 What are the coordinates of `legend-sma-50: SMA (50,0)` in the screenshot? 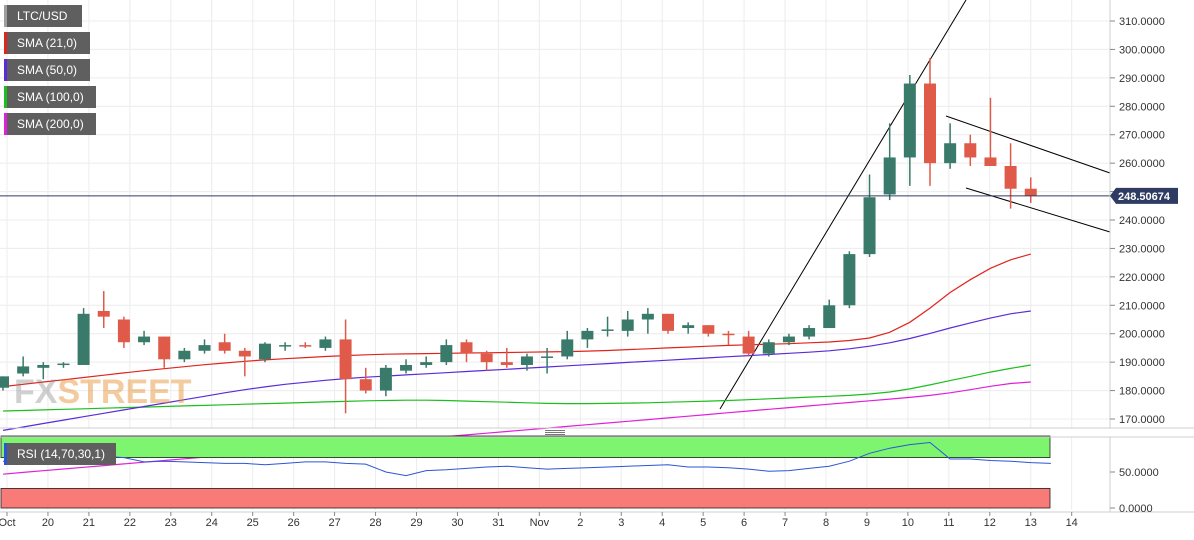 It's located at (47, 70).